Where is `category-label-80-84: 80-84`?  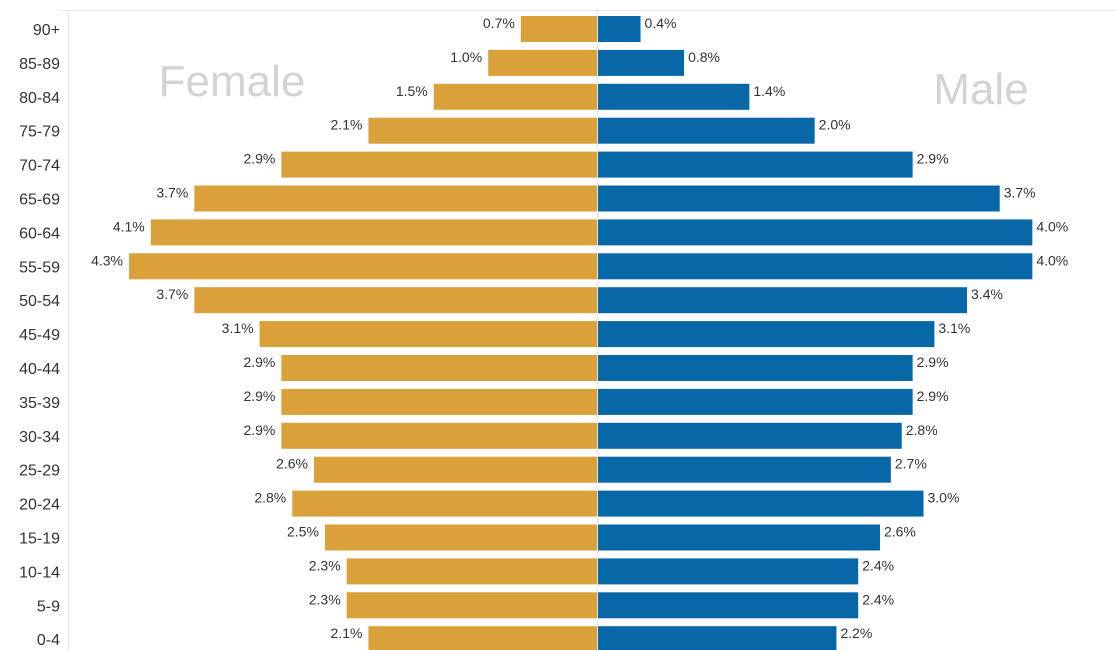
category-label-80-84: 80-84 is located at coordinates (39, 98).